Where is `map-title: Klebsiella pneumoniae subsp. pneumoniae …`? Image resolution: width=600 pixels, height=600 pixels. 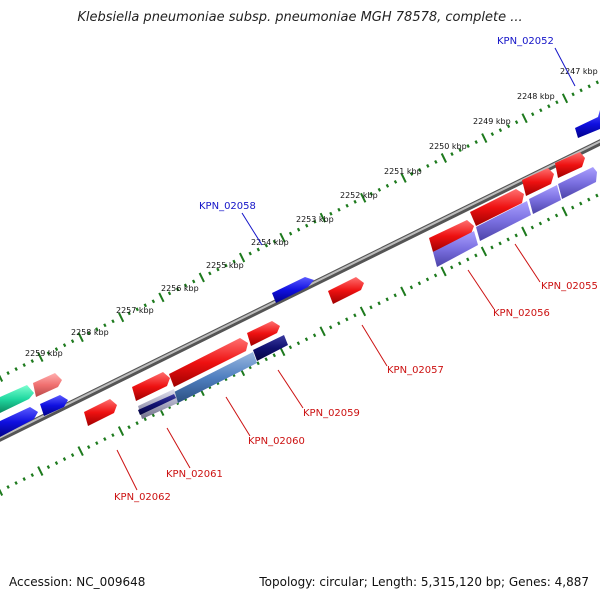
map-title: Klebsiella pneumoniae subsp. pneumoniae … is located at coordinates (300, 17).